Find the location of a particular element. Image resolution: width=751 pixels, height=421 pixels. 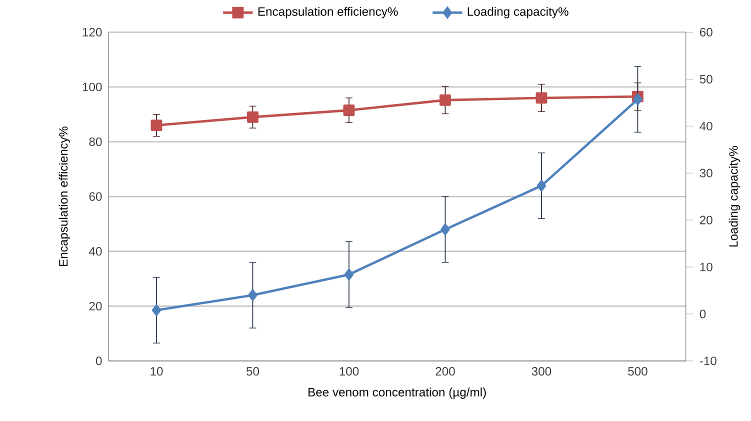

y-tick-label: 100 is located at coordinates (92, 87).